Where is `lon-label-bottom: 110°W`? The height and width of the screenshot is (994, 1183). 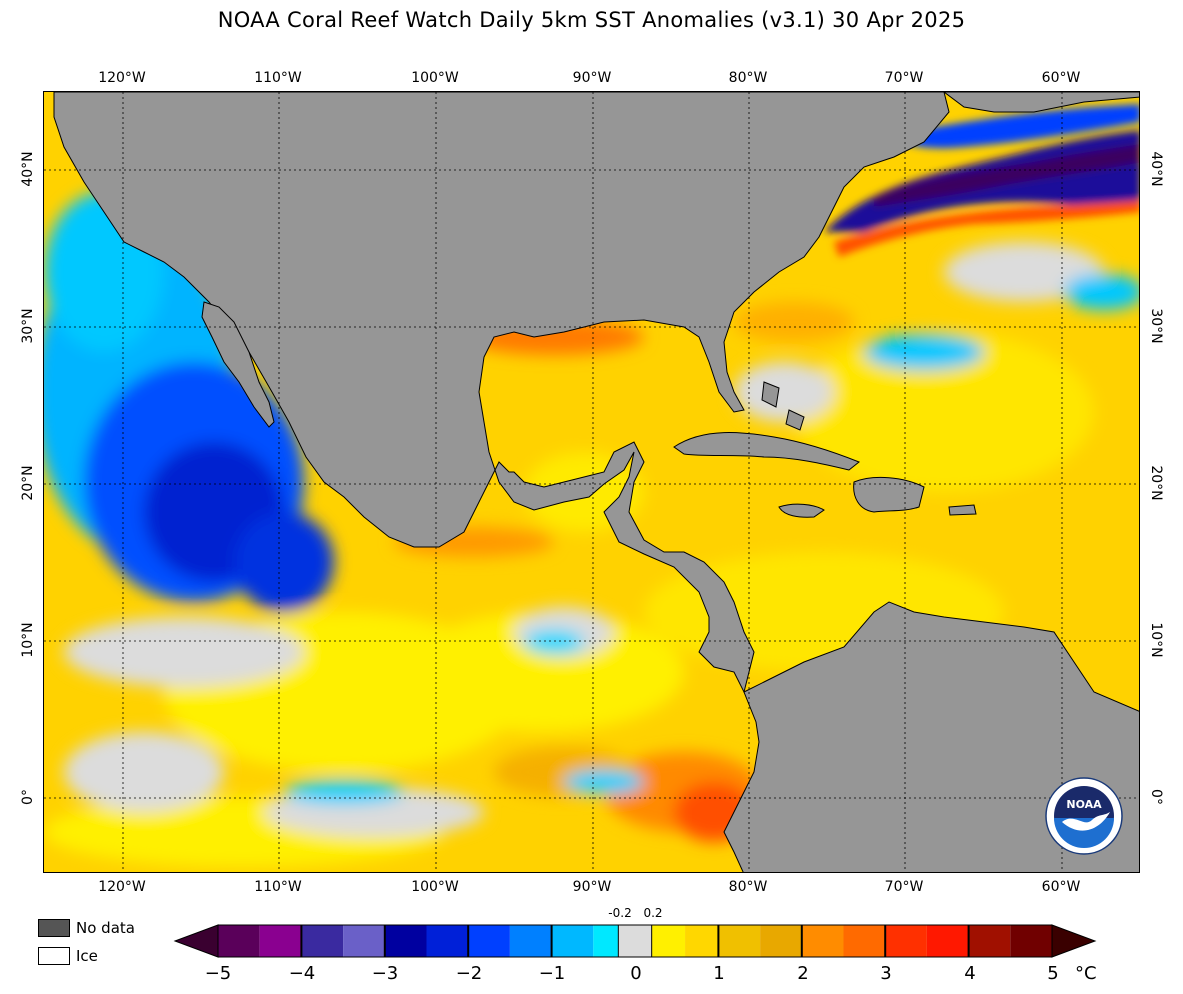
lon-label-bottom: 110°W is located at coordinates (278, 887).